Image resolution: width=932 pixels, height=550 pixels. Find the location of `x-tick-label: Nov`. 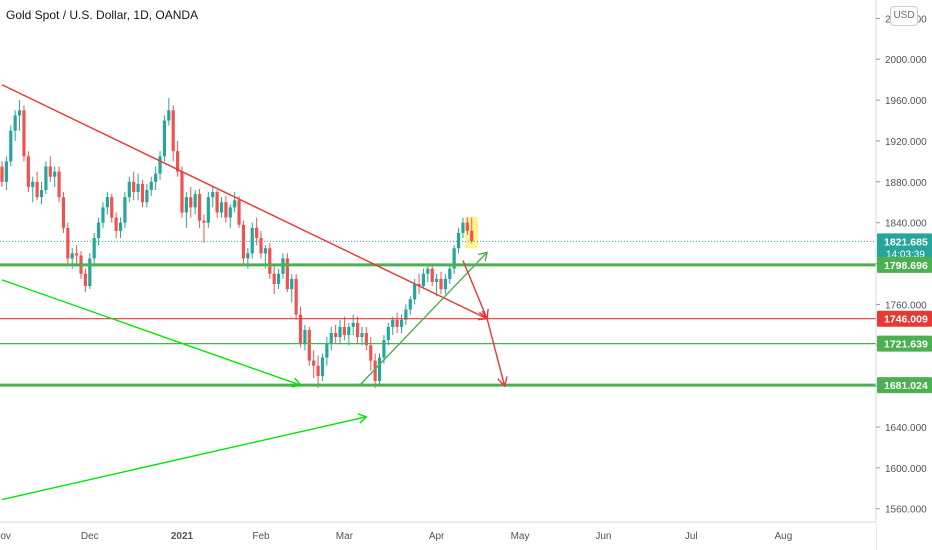

x-tick-label: Nov is located at coordinates (5, 536).